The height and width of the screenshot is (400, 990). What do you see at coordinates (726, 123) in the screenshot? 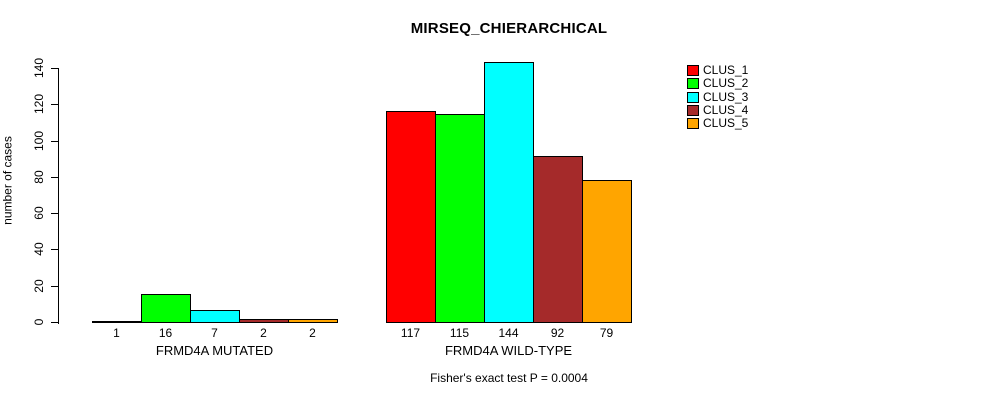
I see `legend-label: CLUS_5` at bounding box center [726, 123].